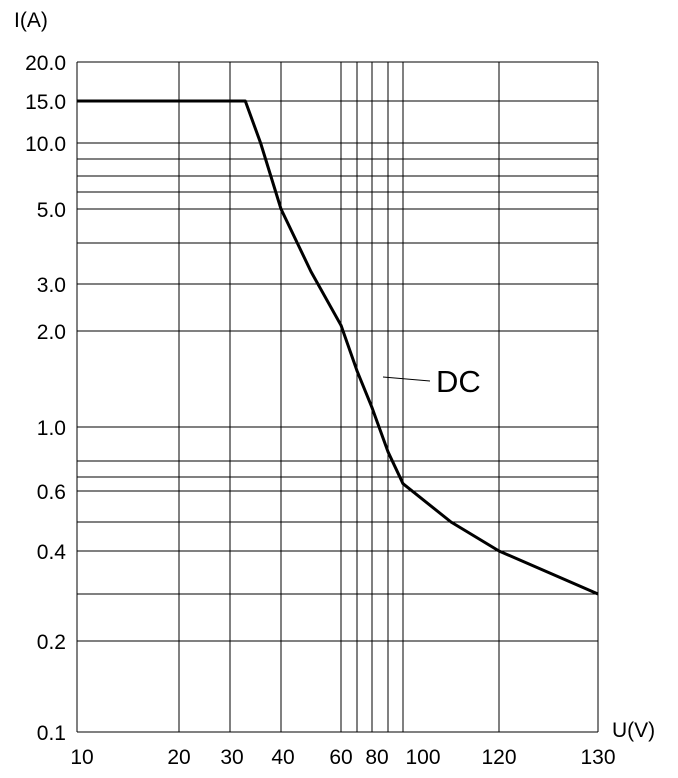 The height and width of the screenshot is (778, 678). Describe the element at coordinates (231, 757) in the screenshot. I see `x-tick-label: 30` at that location.